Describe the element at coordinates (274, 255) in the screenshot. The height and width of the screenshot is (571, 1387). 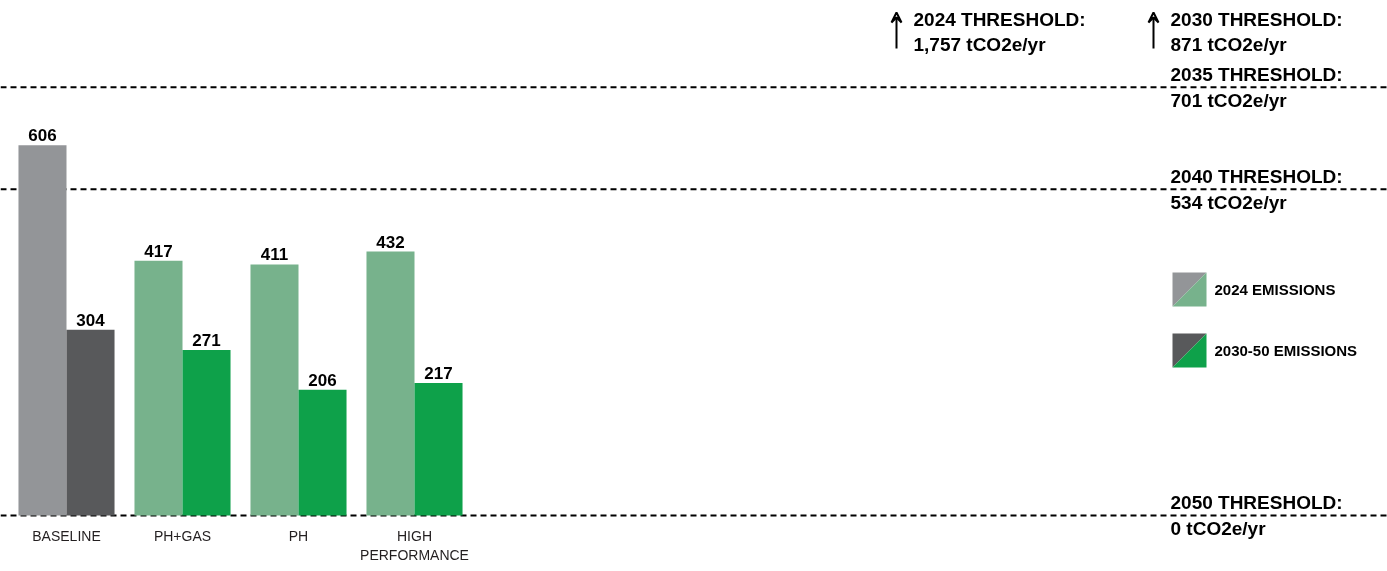
I see `data-label: 411` at that location.